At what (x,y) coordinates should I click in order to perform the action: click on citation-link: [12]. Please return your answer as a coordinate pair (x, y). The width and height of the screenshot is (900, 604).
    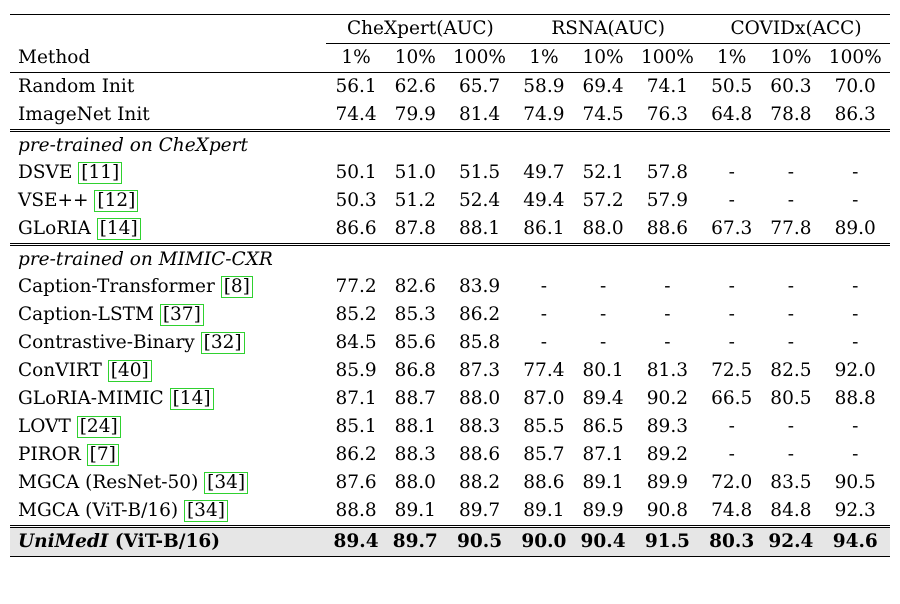
    Looking at the image, I should click on (116, 201).